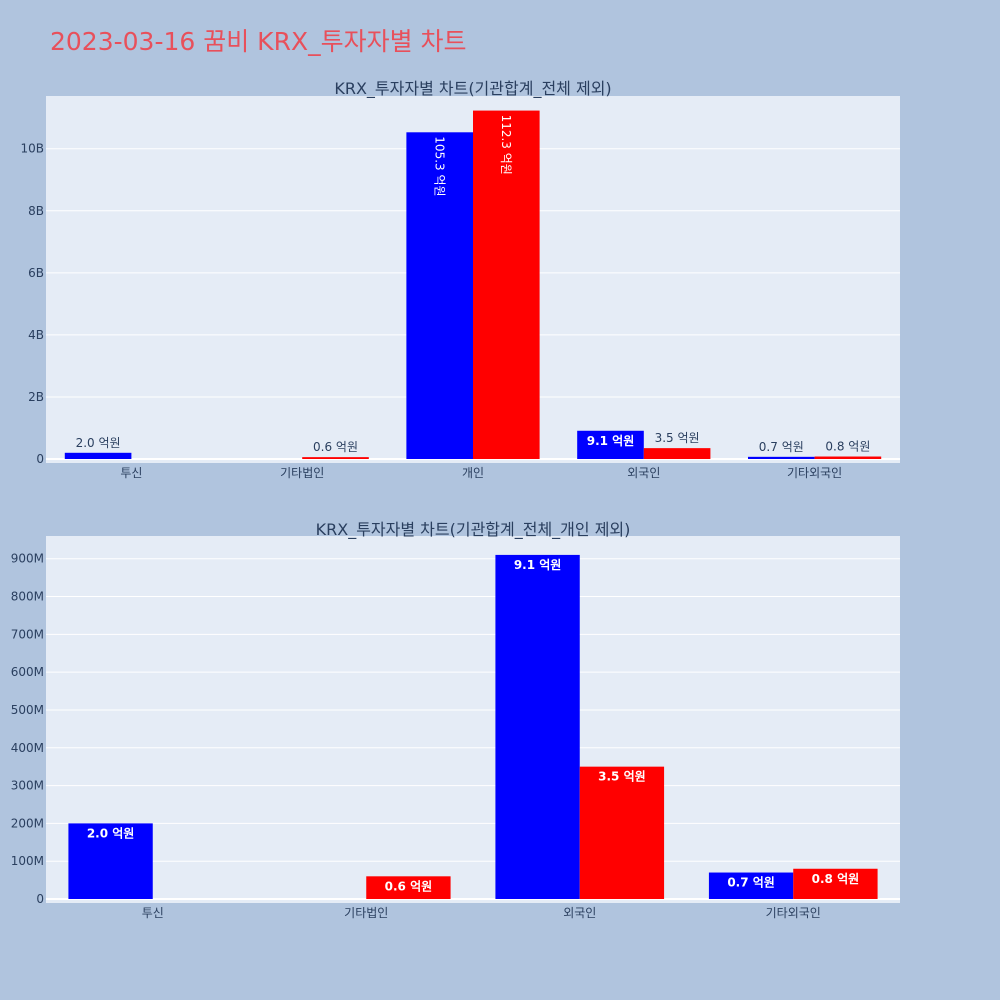 The height and width of the screenshot is (1000, 1000). What do you see at coordinates (27, 634) in the screenshot?
I see `y-tick-label: 700M` at bounding box center [27, 634].